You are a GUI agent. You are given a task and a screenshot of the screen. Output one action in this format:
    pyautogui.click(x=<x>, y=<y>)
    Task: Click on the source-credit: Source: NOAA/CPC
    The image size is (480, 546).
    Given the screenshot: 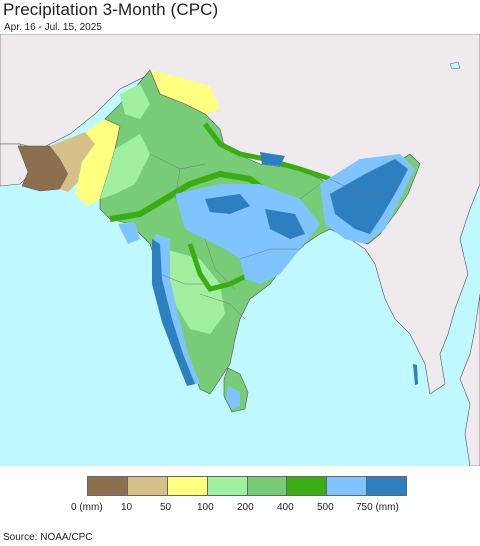 What is the action you would take?
    pyautogui.click(x=48, y=537)
    